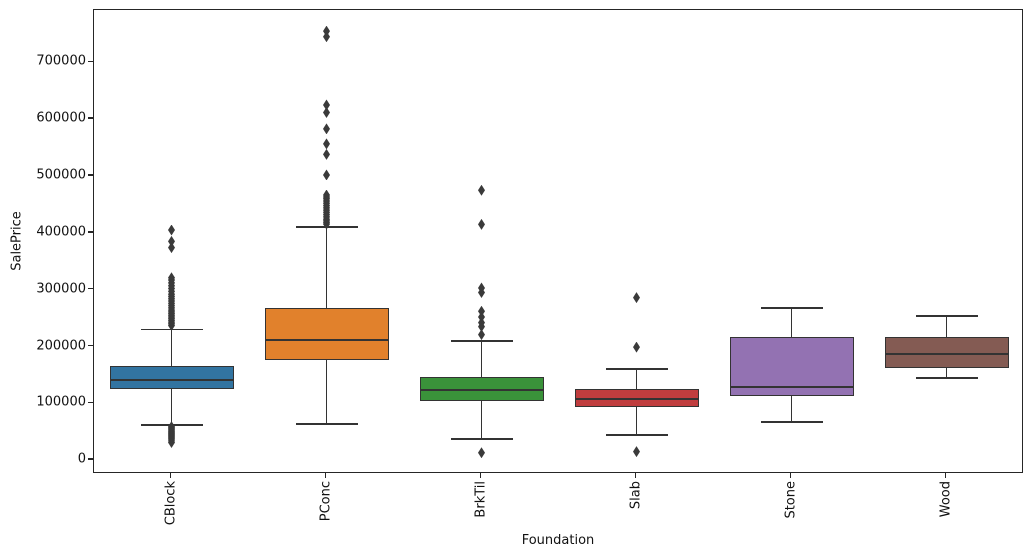 This screenshot has width=1031, height=558. I want to click on y-axis-tick-label: 600000, so click(61, 118).